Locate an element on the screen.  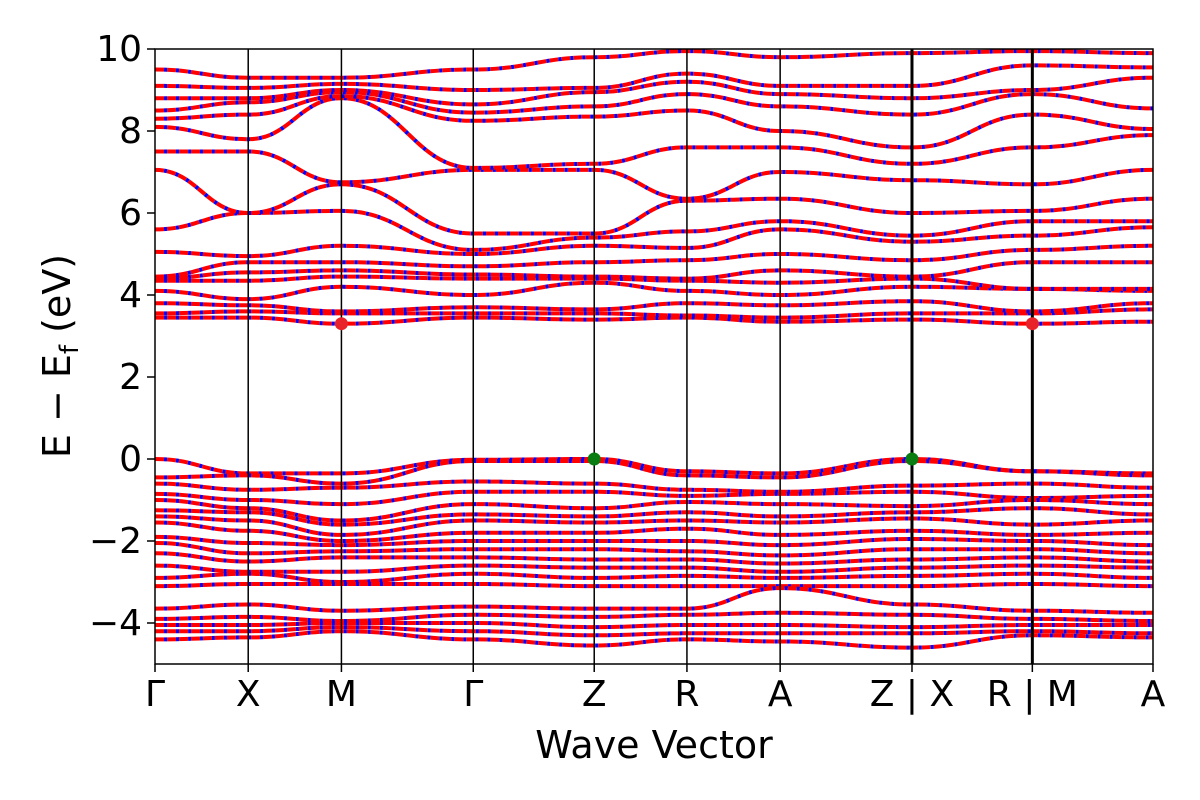
x-tick-label: M is located at coordinates (341, 694).